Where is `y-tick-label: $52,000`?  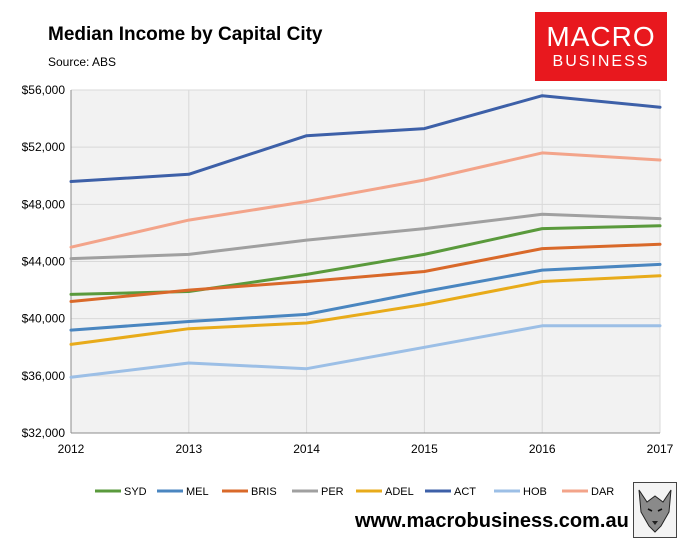 y-tick-label: $52,000 is located at coordinates (44, 147).